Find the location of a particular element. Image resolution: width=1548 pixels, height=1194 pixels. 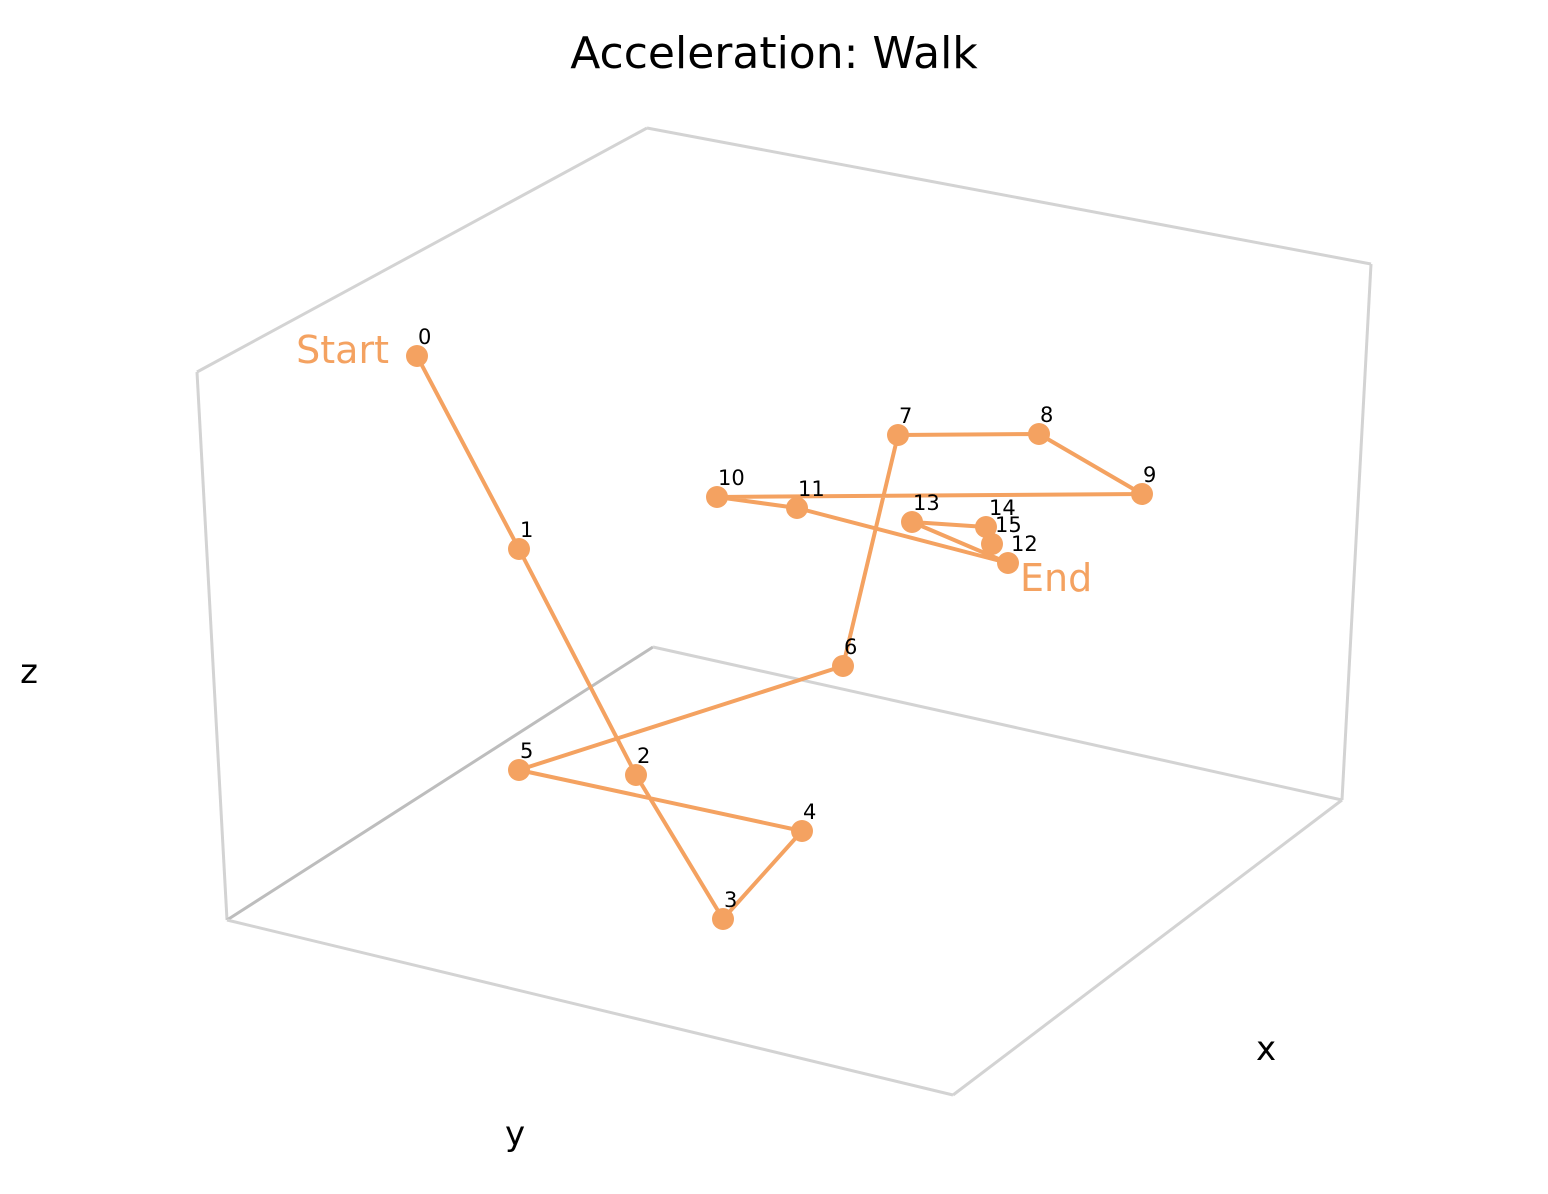

point-label-7: 7 is located at coordinates (905, 416).